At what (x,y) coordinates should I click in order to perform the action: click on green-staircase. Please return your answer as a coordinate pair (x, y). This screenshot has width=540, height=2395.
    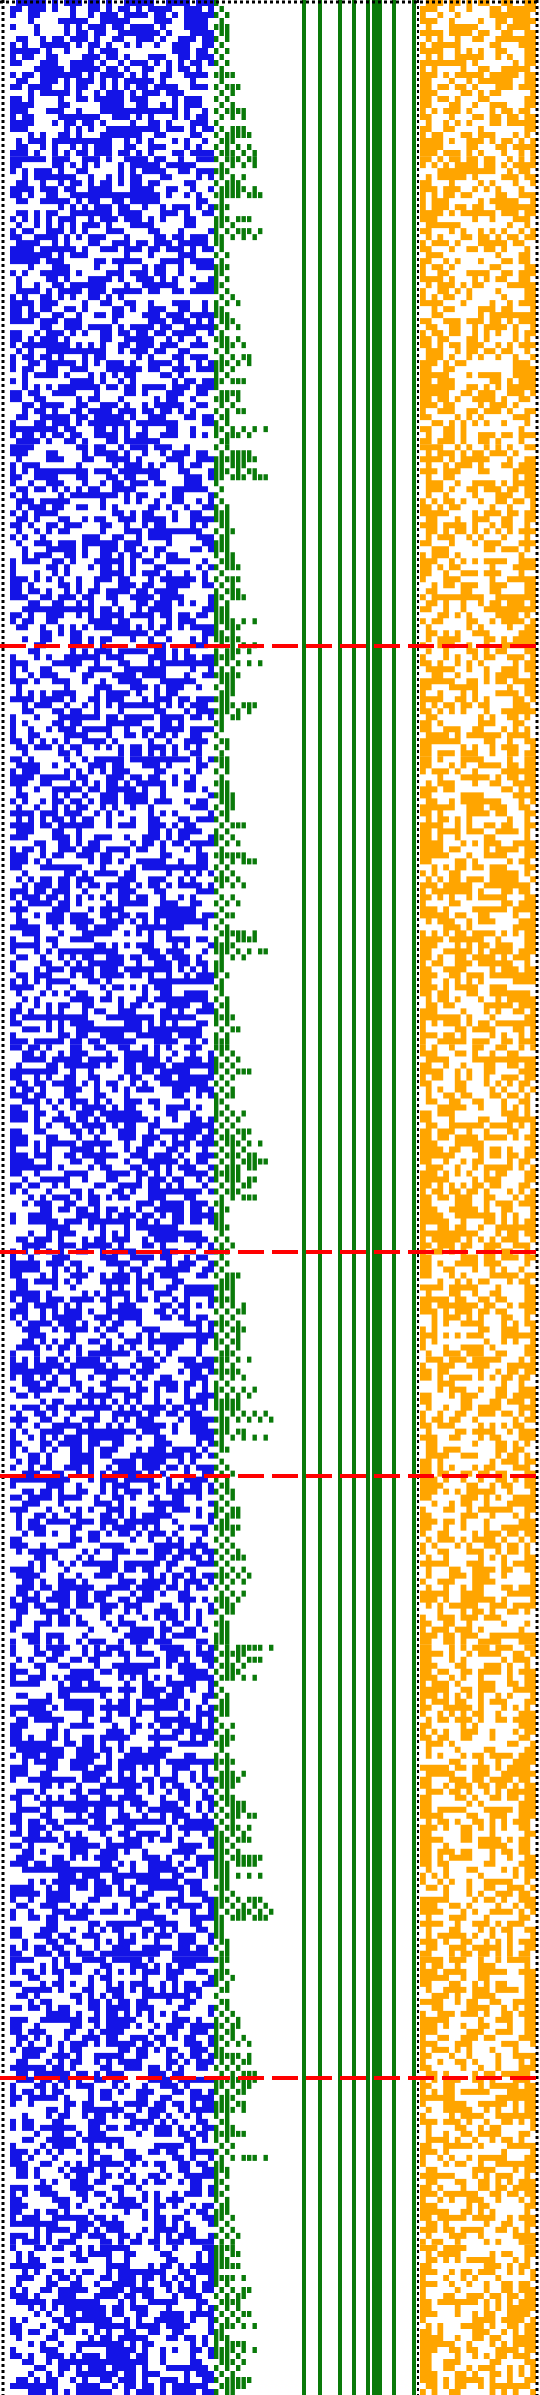
    Looking at the image, I should click on (244, 1197).